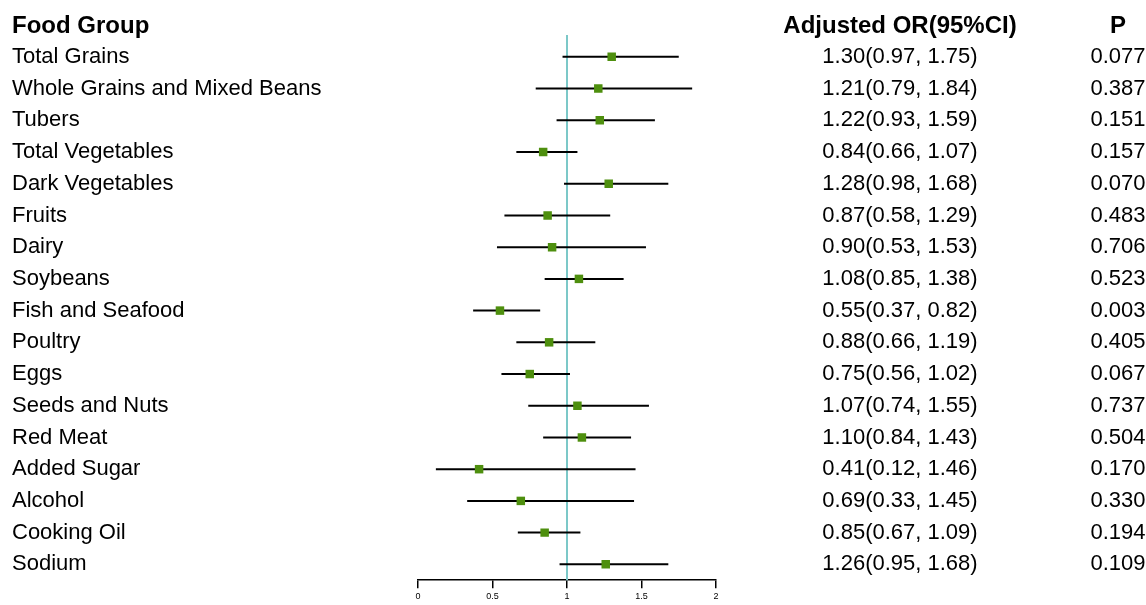 This screenshot has width=1146, height=605. What do you see at coordinates (38, 246) in the screenshot?
I see `y-tick-label: Dairy` at bounding box center [38, 246].